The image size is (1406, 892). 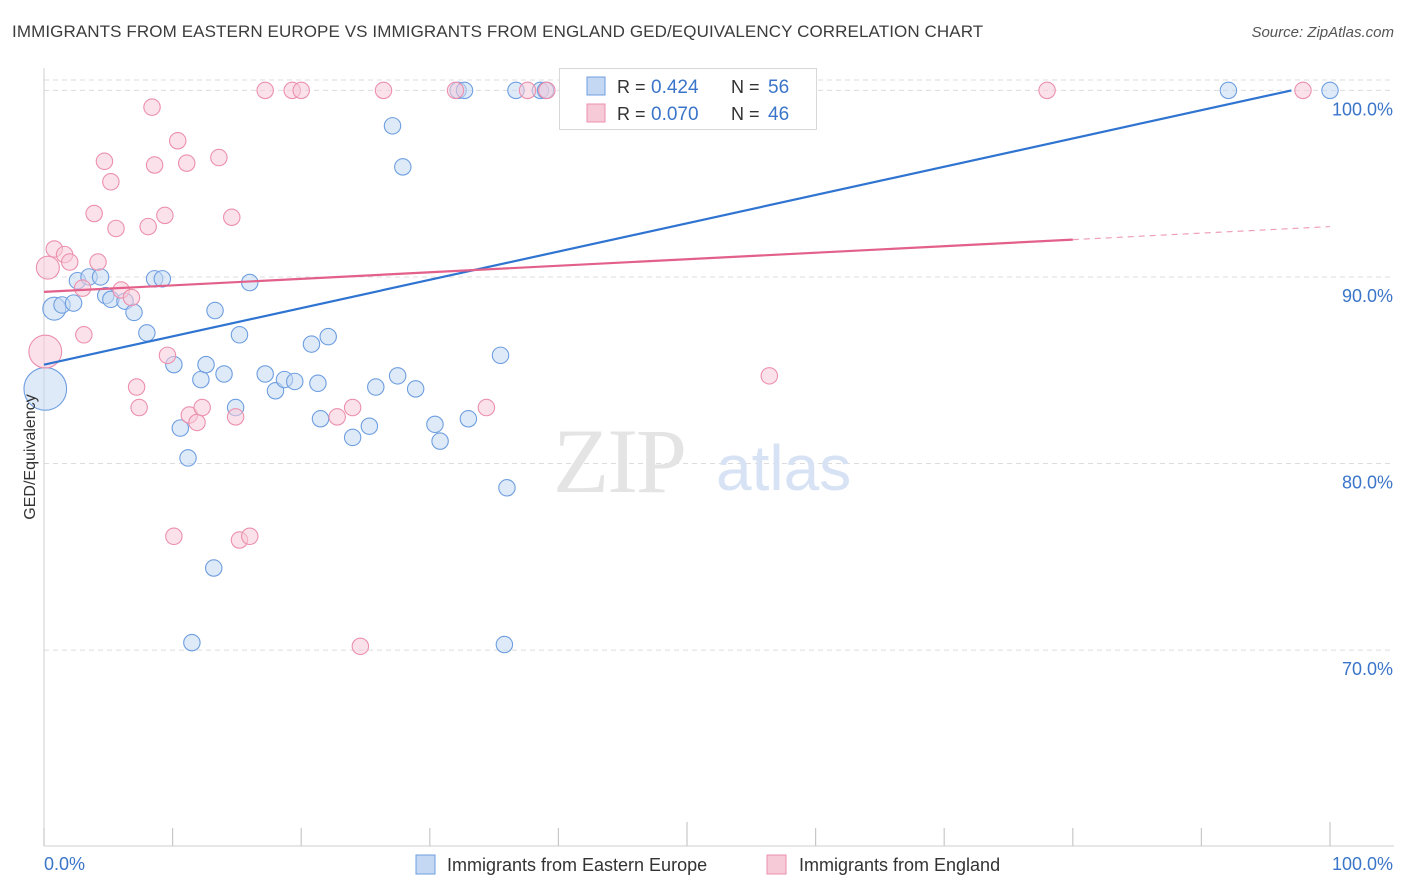 I want to click on watermark-atlas: atlas, so click(x=783, y=468).